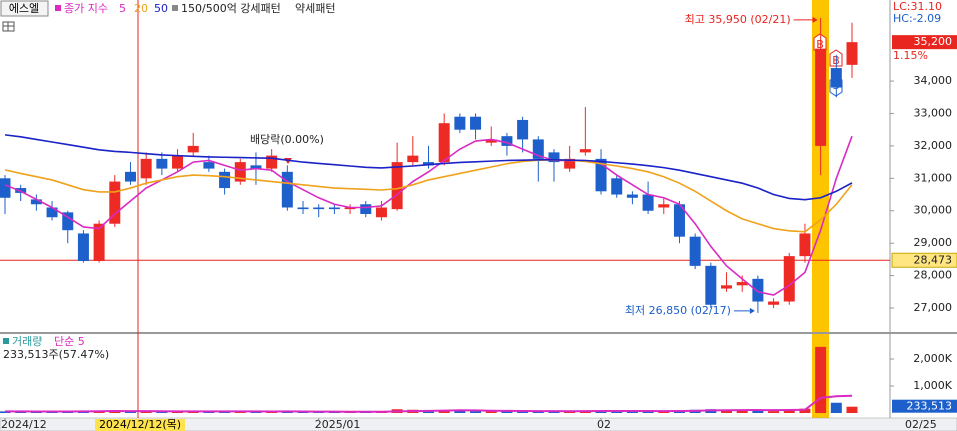 Image resolution: width=957 pixels, height=431 pixels. I want to click on volume-tick-label: 1,000K, so click(932, 385).